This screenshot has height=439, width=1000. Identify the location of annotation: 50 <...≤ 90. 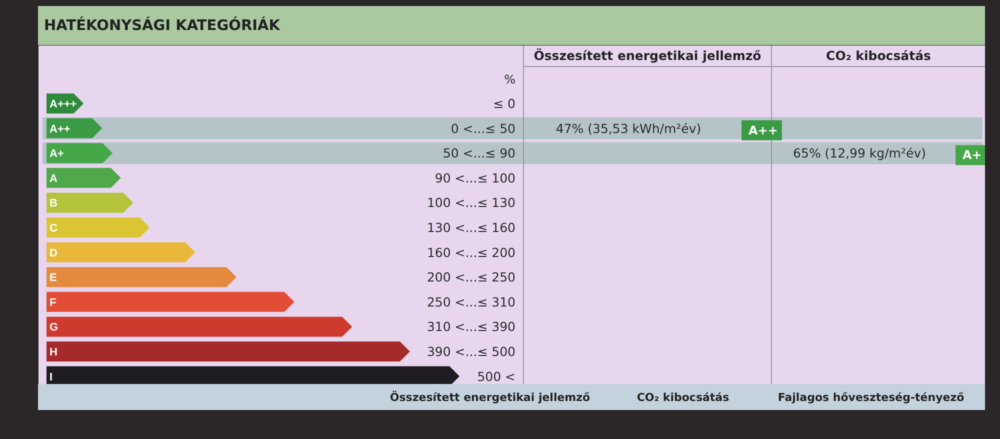
(479, 153).